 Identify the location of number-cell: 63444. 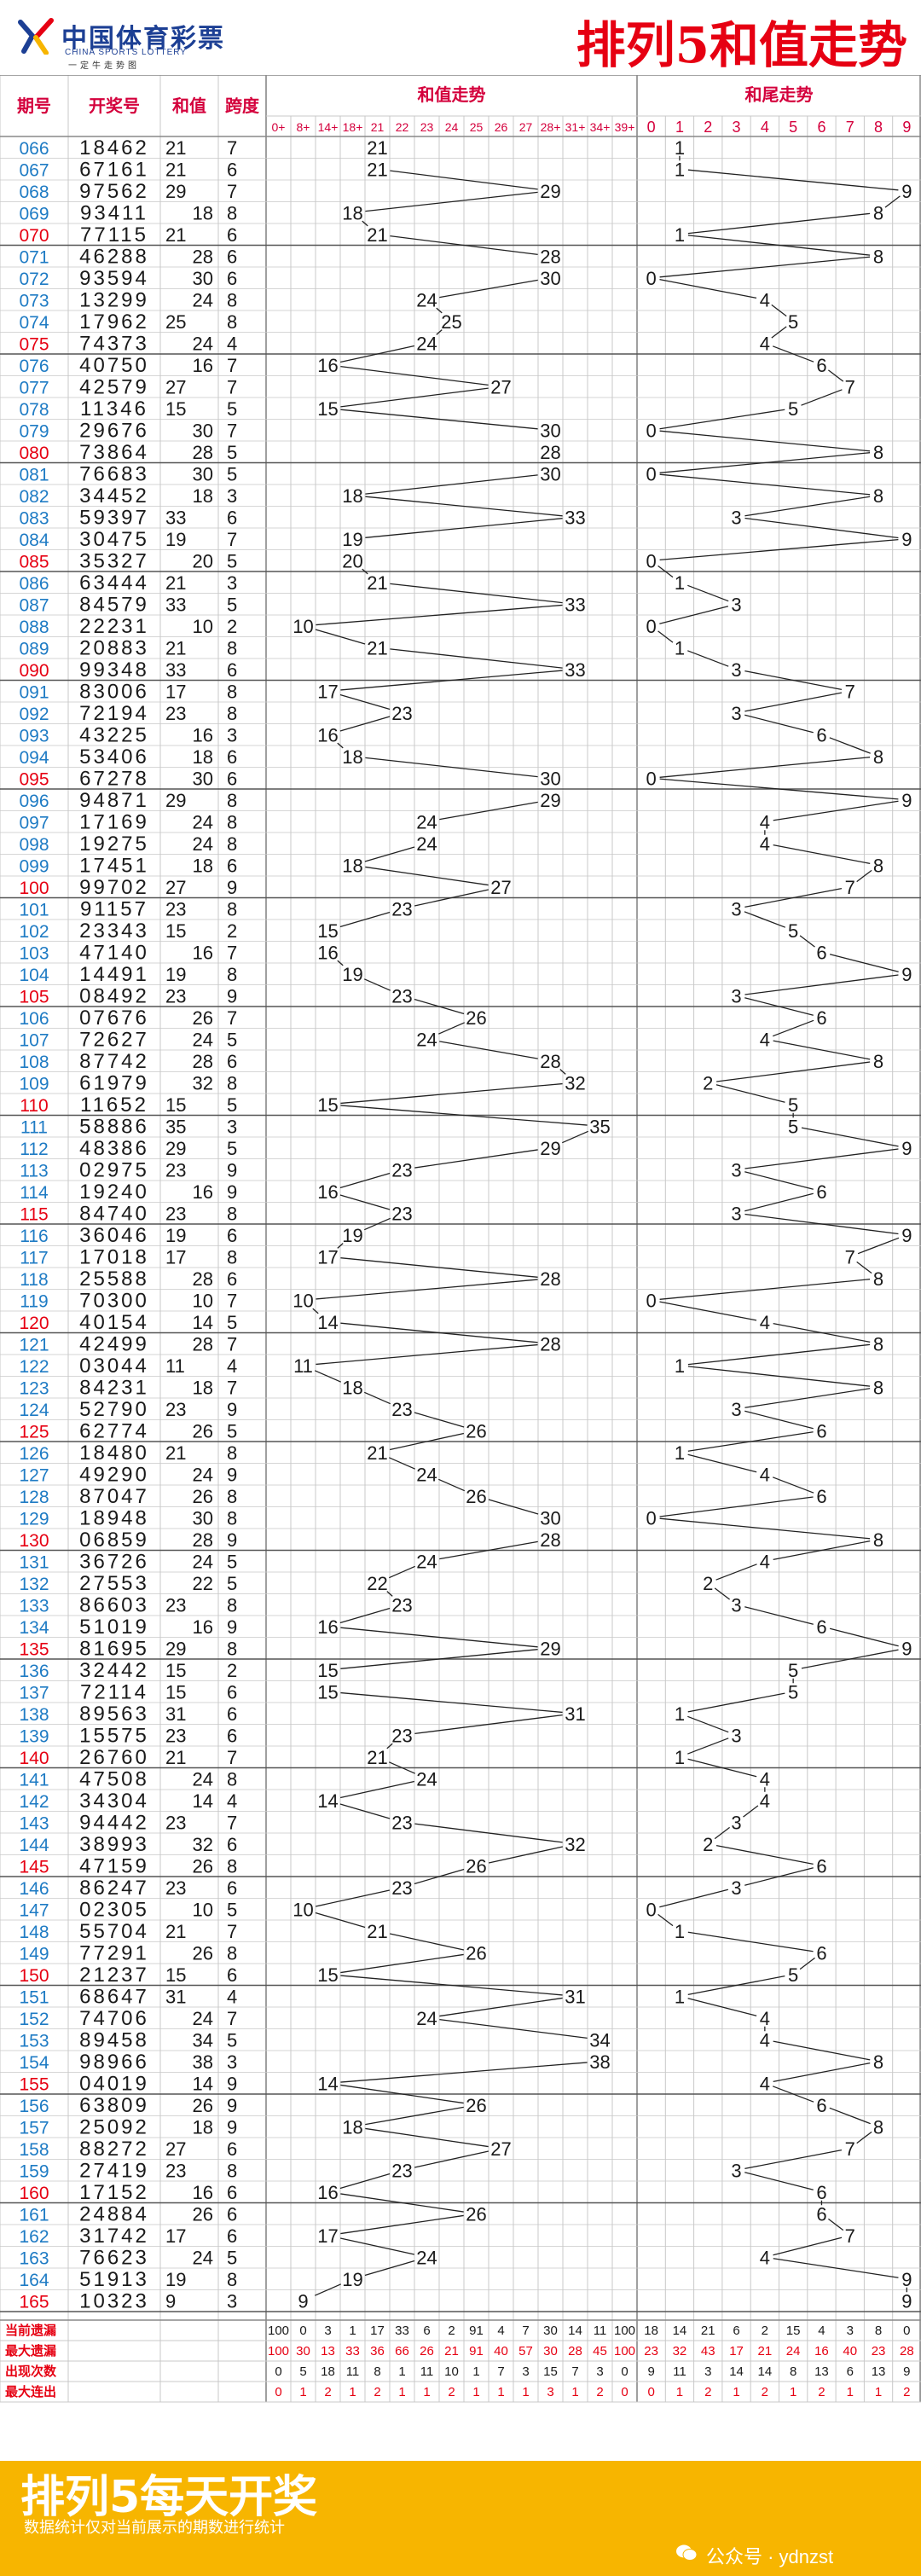
(114, 583).